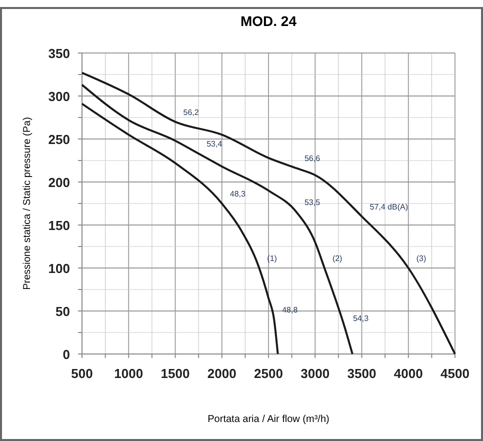 This screenshot has width=483, height=441. Describe the element at coordinates (312, 203) in the screenshot. I see `annotation: 53,5` at that location.